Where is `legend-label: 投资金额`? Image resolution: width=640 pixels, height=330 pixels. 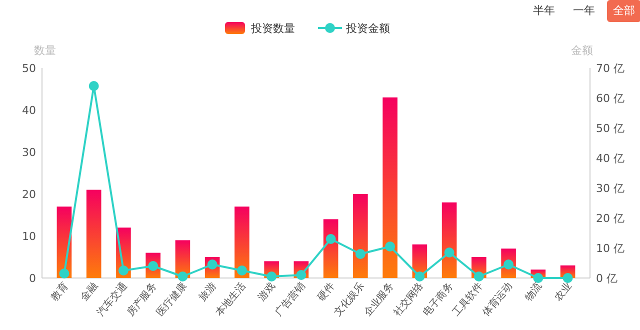
legend-label: 投资金额 is located at coordinates (367, 28).